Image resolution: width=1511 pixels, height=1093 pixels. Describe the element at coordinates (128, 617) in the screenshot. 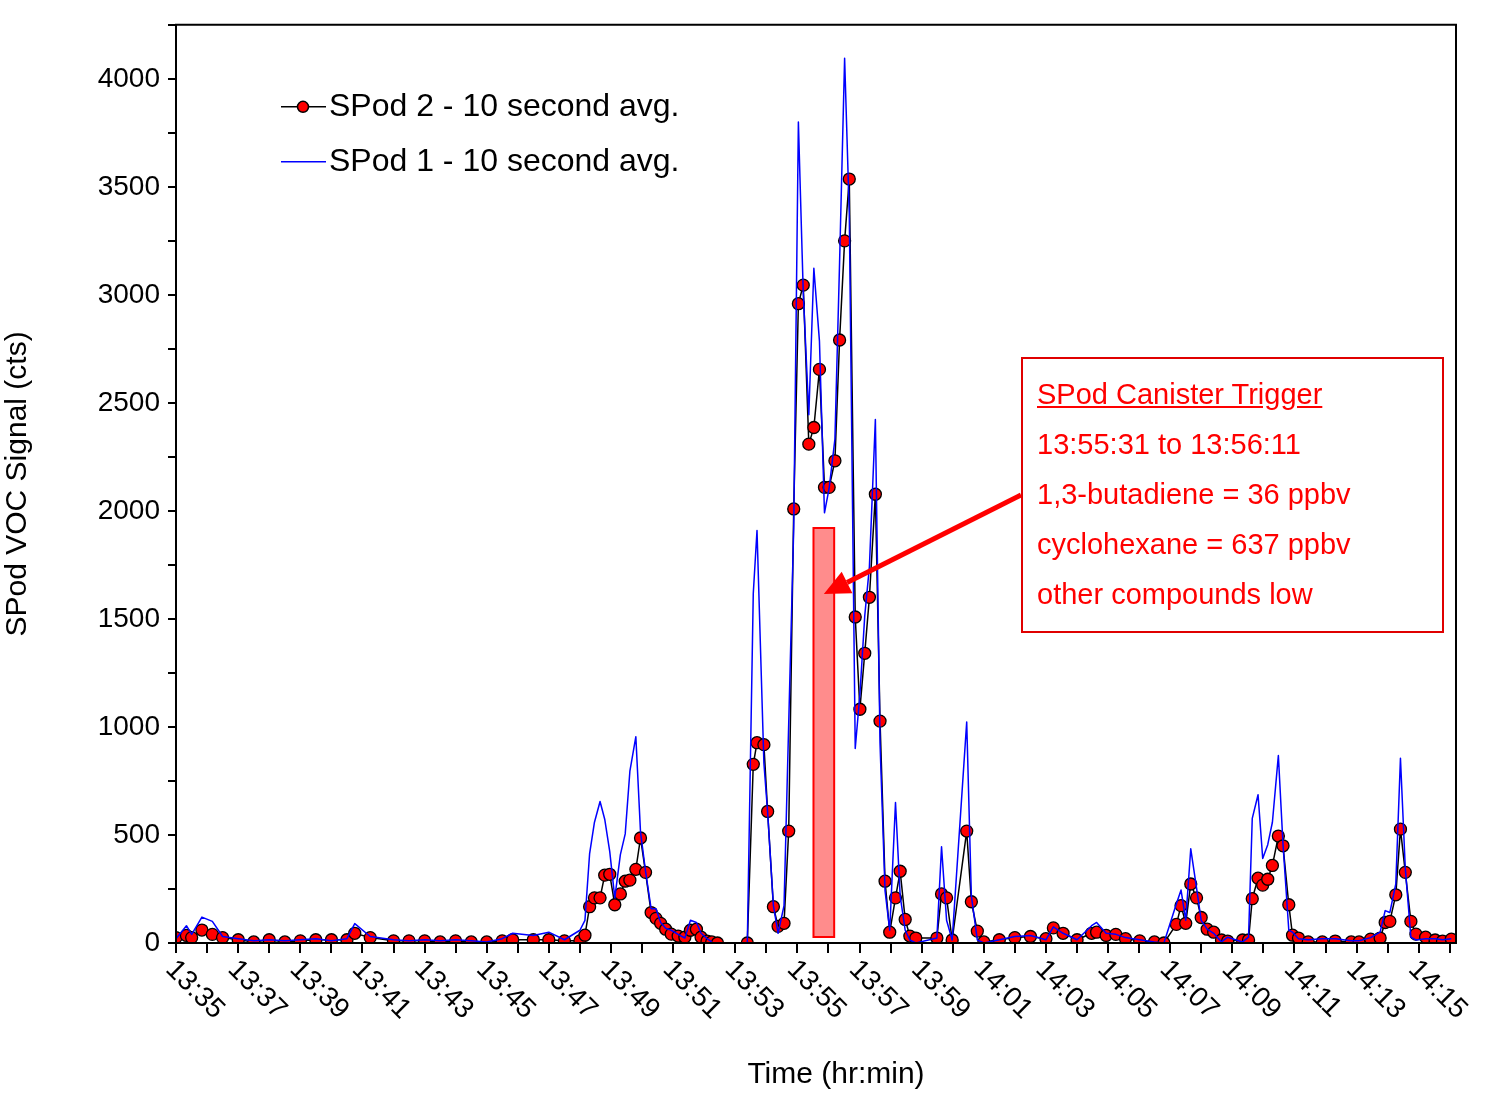

I see `y-tick-label: 1500` at that location.